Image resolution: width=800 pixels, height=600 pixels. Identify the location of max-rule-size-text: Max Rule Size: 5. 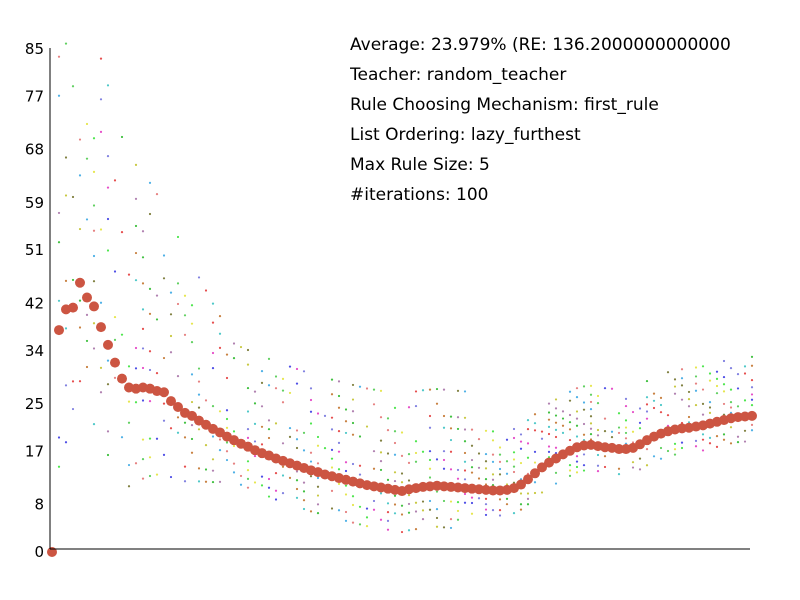
(420, 165).